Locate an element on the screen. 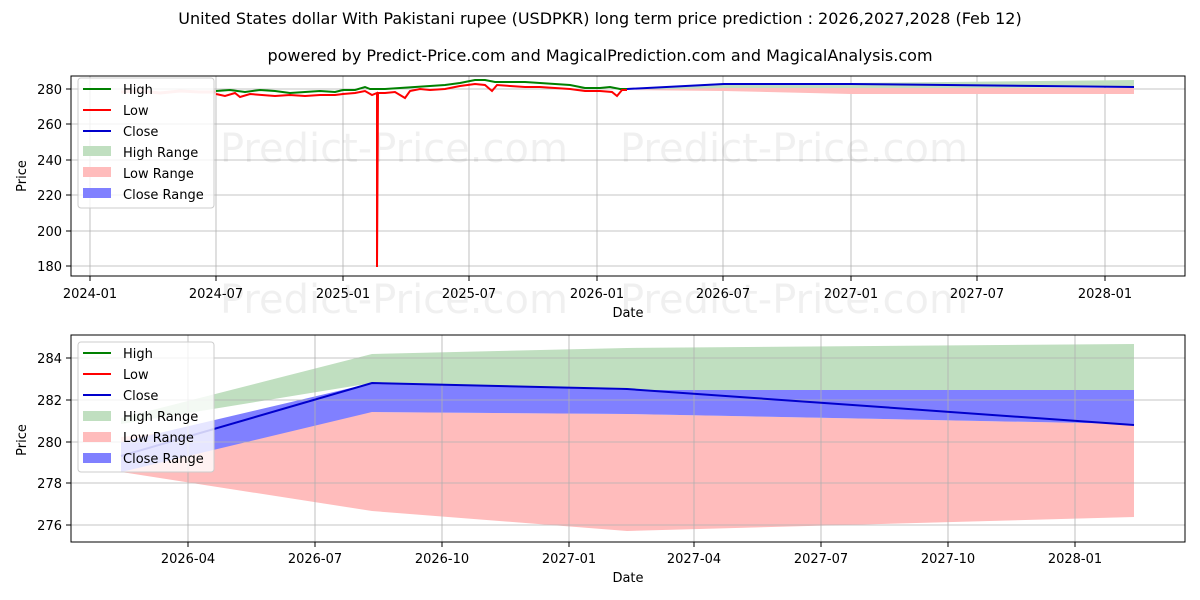  bottom-y-tick-labels: 284 282 280 278 276 is located at coordinates (49, 443).